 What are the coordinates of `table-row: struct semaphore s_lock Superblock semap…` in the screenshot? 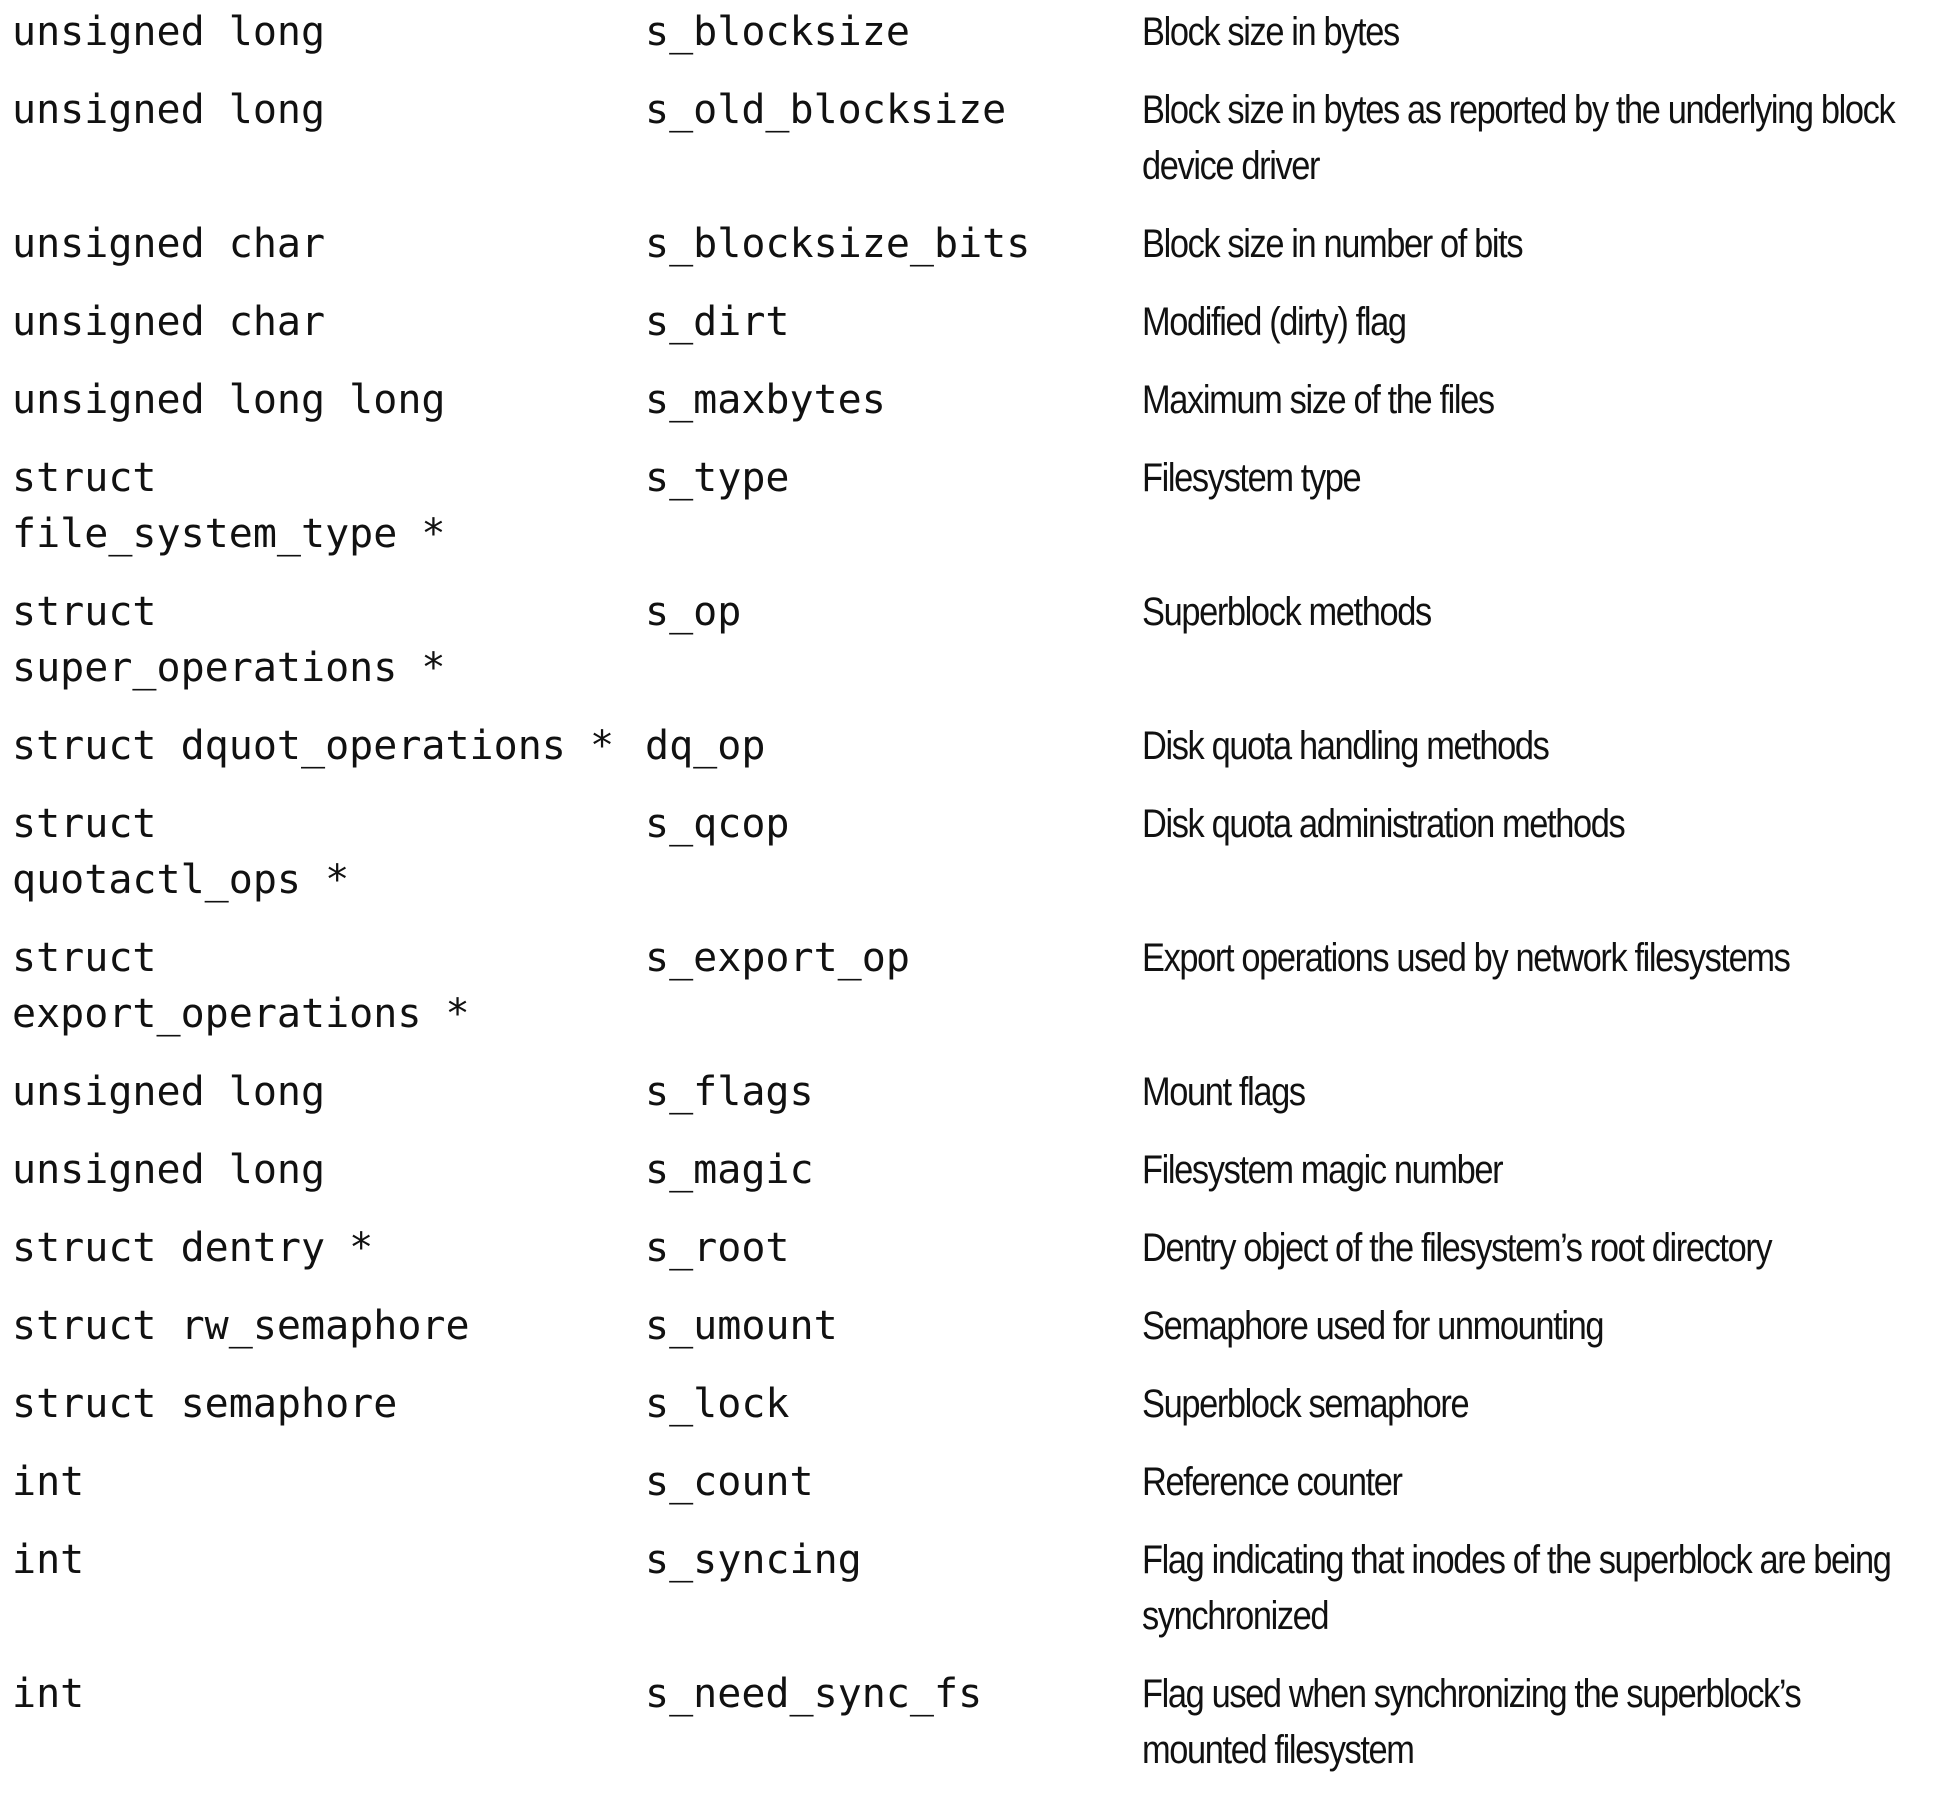 It's located at (962, 1411).